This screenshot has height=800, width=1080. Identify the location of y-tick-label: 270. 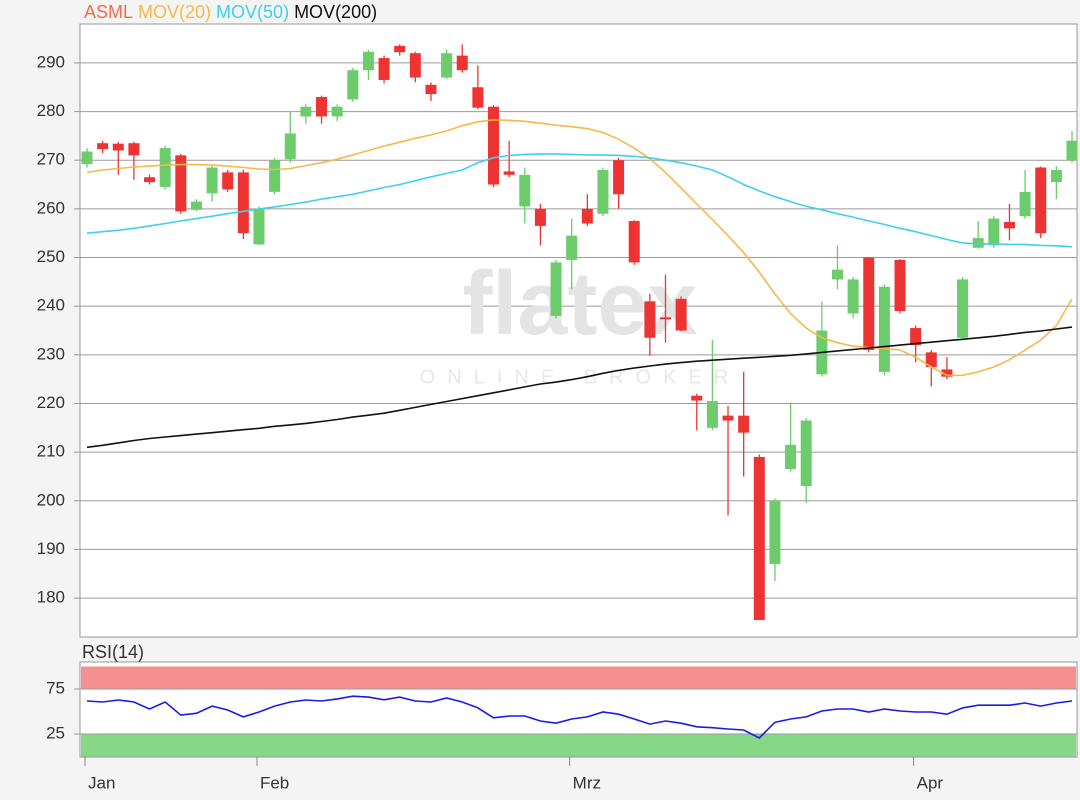
(51, 159).